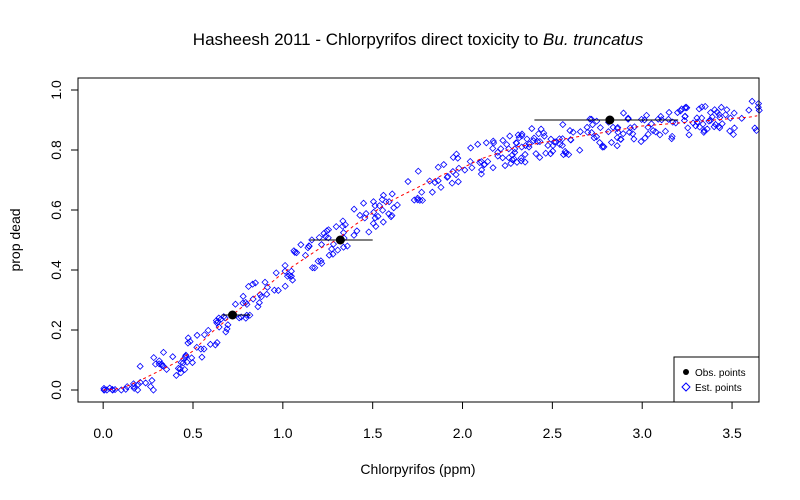 This screenshot has width=800, height=500. I want to click on x-tick-label: 2.0, so click(463, 433).